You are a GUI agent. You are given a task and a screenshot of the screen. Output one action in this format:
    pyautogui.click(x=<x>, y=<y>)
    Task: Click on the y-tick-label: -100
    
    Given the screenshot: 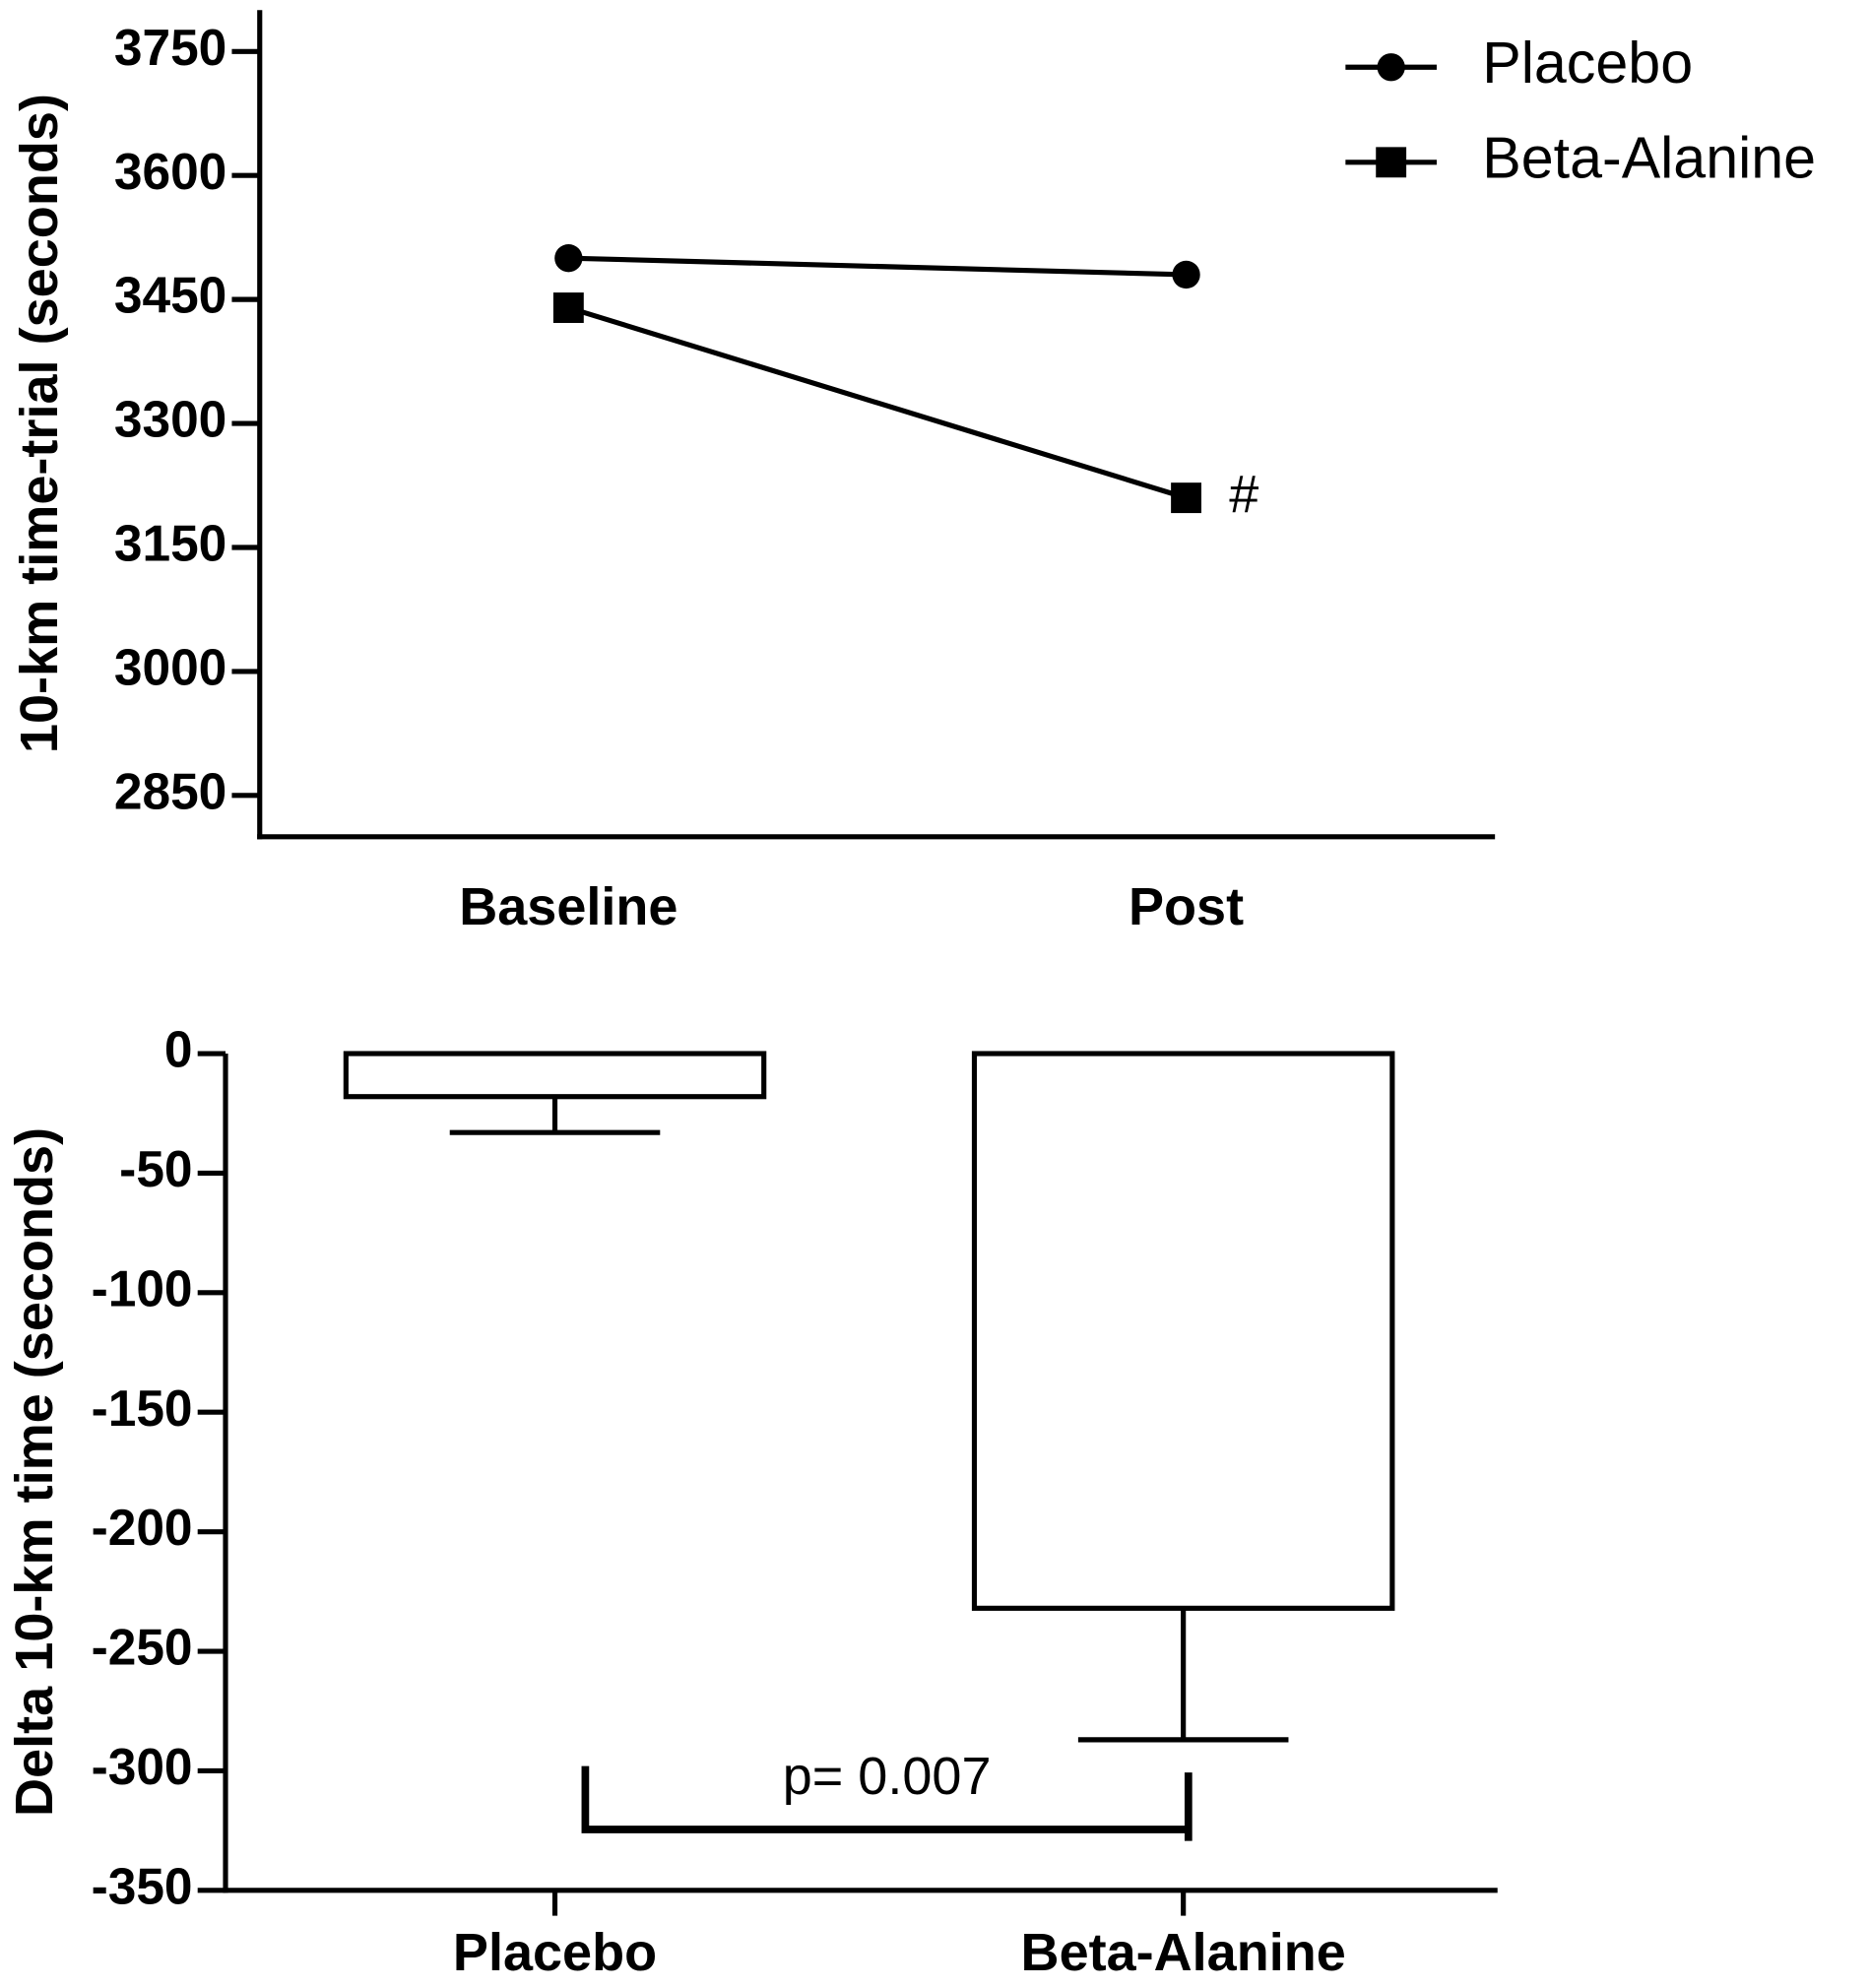 What is the action you would take?
    pyautogui.click(x=142, y=1287)
    